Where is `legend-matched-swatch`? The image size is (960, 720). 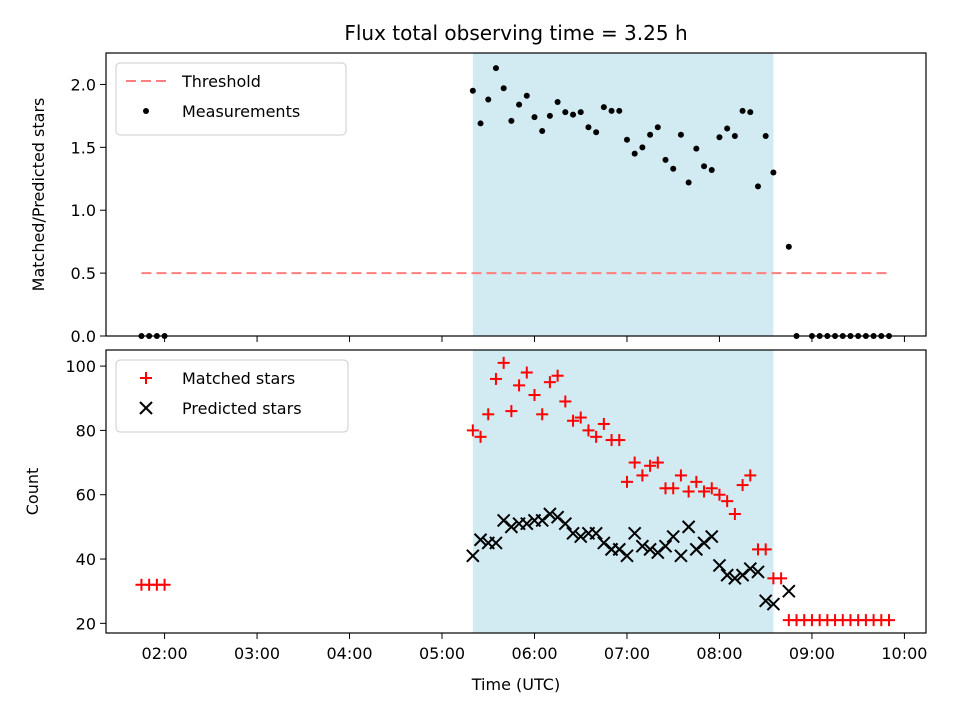
legend-matched-swatch is located at coordinates (146, 378).